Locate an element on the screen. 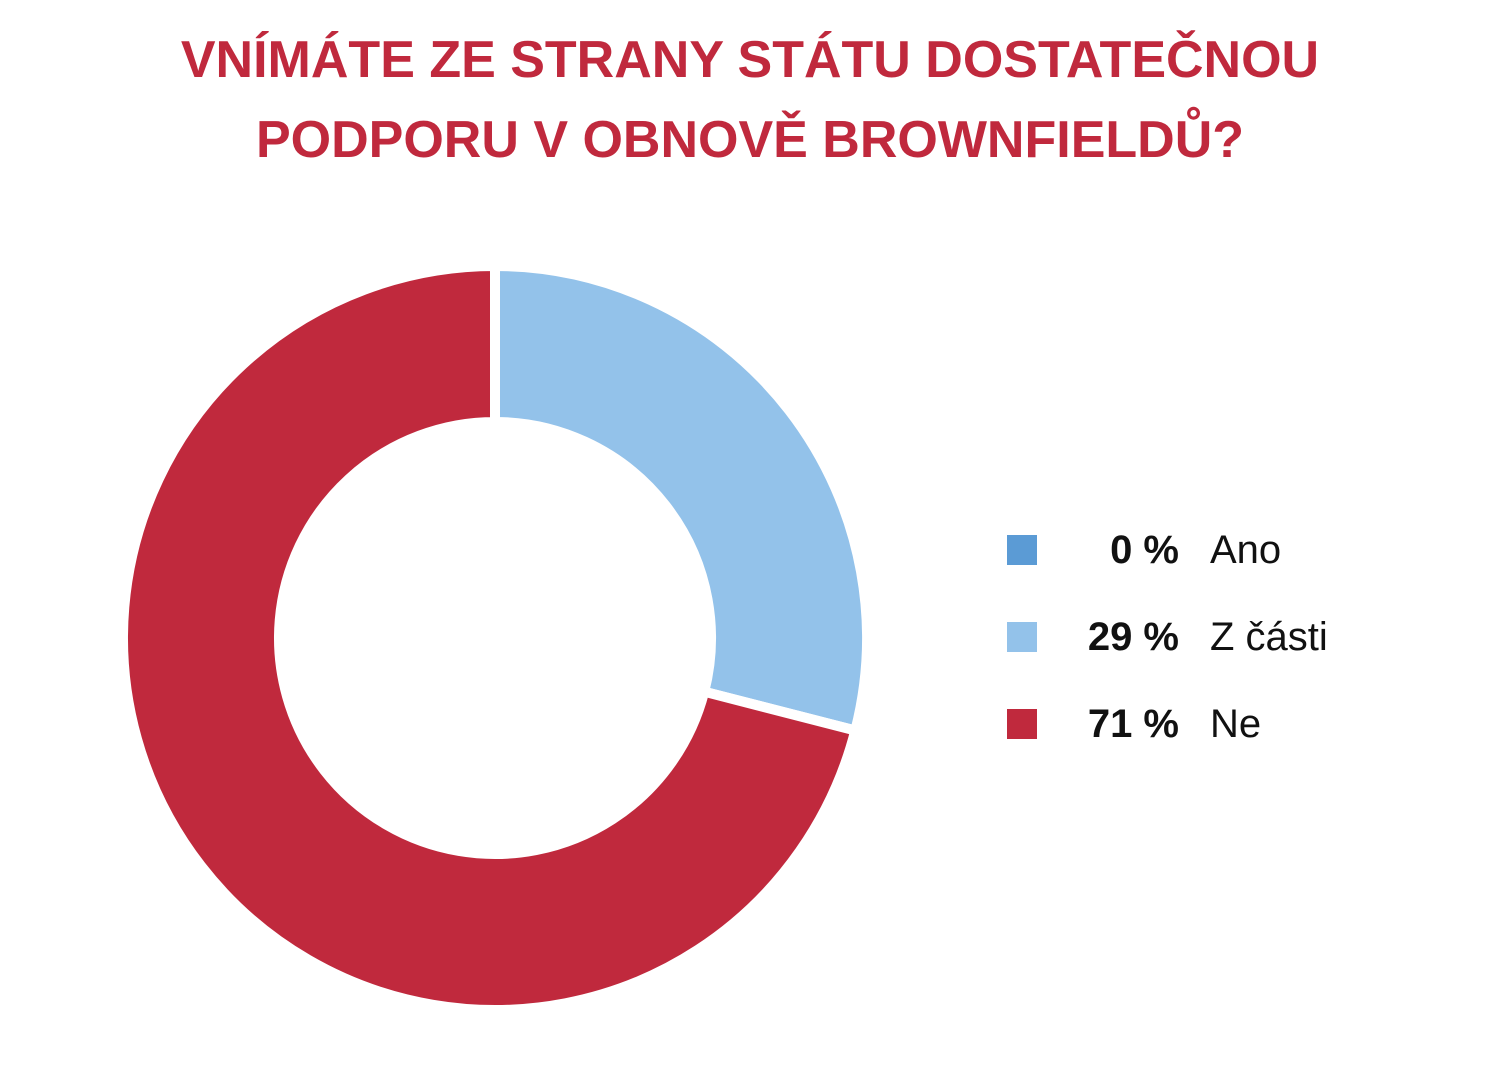 This screenshot has height=1066, width=1500. donut-slice-z-části is located at coordinates (681, 498).